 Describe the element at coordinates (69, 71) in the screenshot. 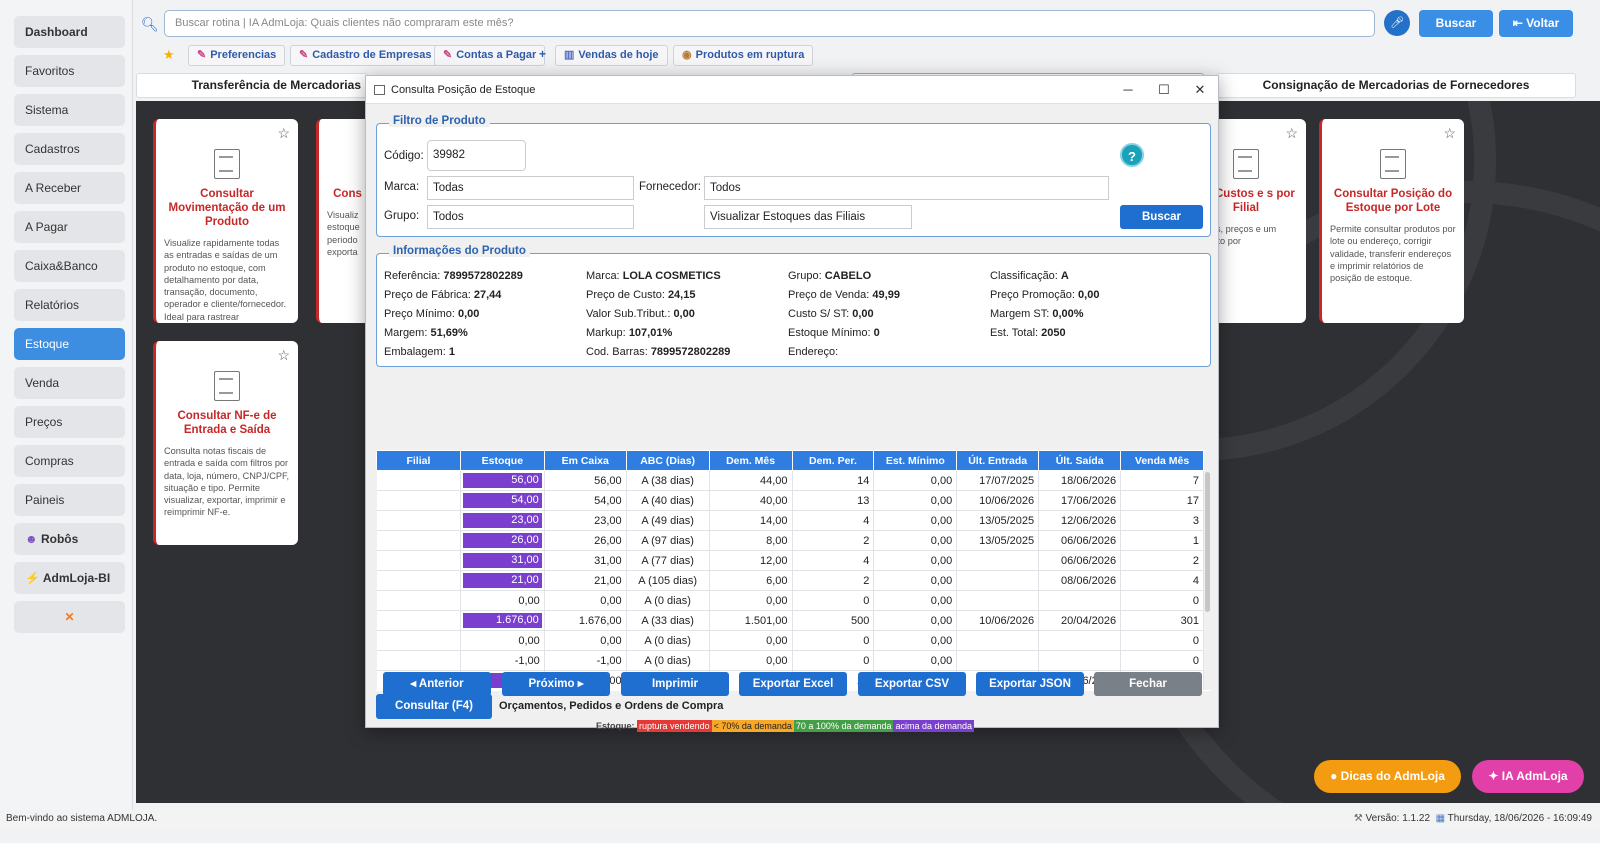

I see `sidebar-item-favoritos: Favoritos` at that location.